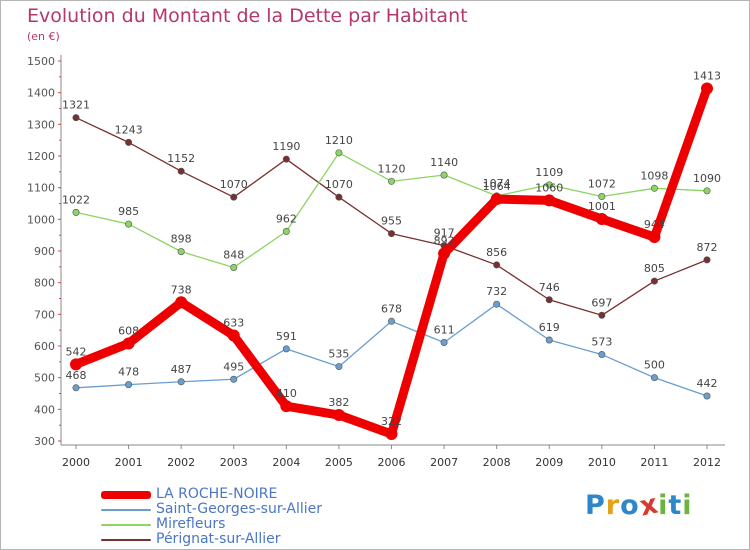 The image size is (750, 550). Describe the element at coordinates (496, 252) in the screenshot. I see `data-label: 856` at that location.